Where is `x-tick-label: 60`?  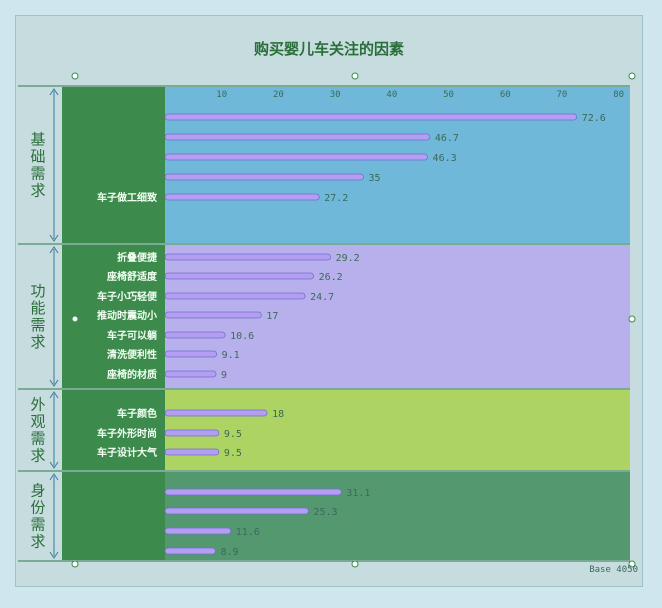 x-tick-label: 60 is located at coordinates (505, 95).